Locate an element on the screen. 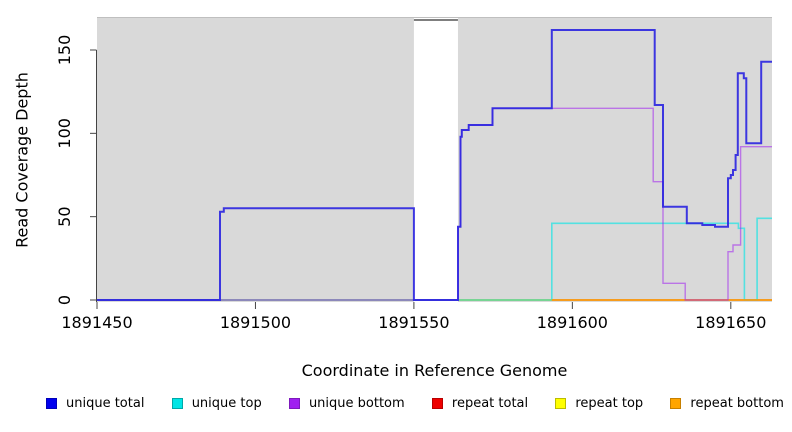 The width and height of the screenshot is (792, 432). y-tick-label: 50 is located at coordinates (64, 216).